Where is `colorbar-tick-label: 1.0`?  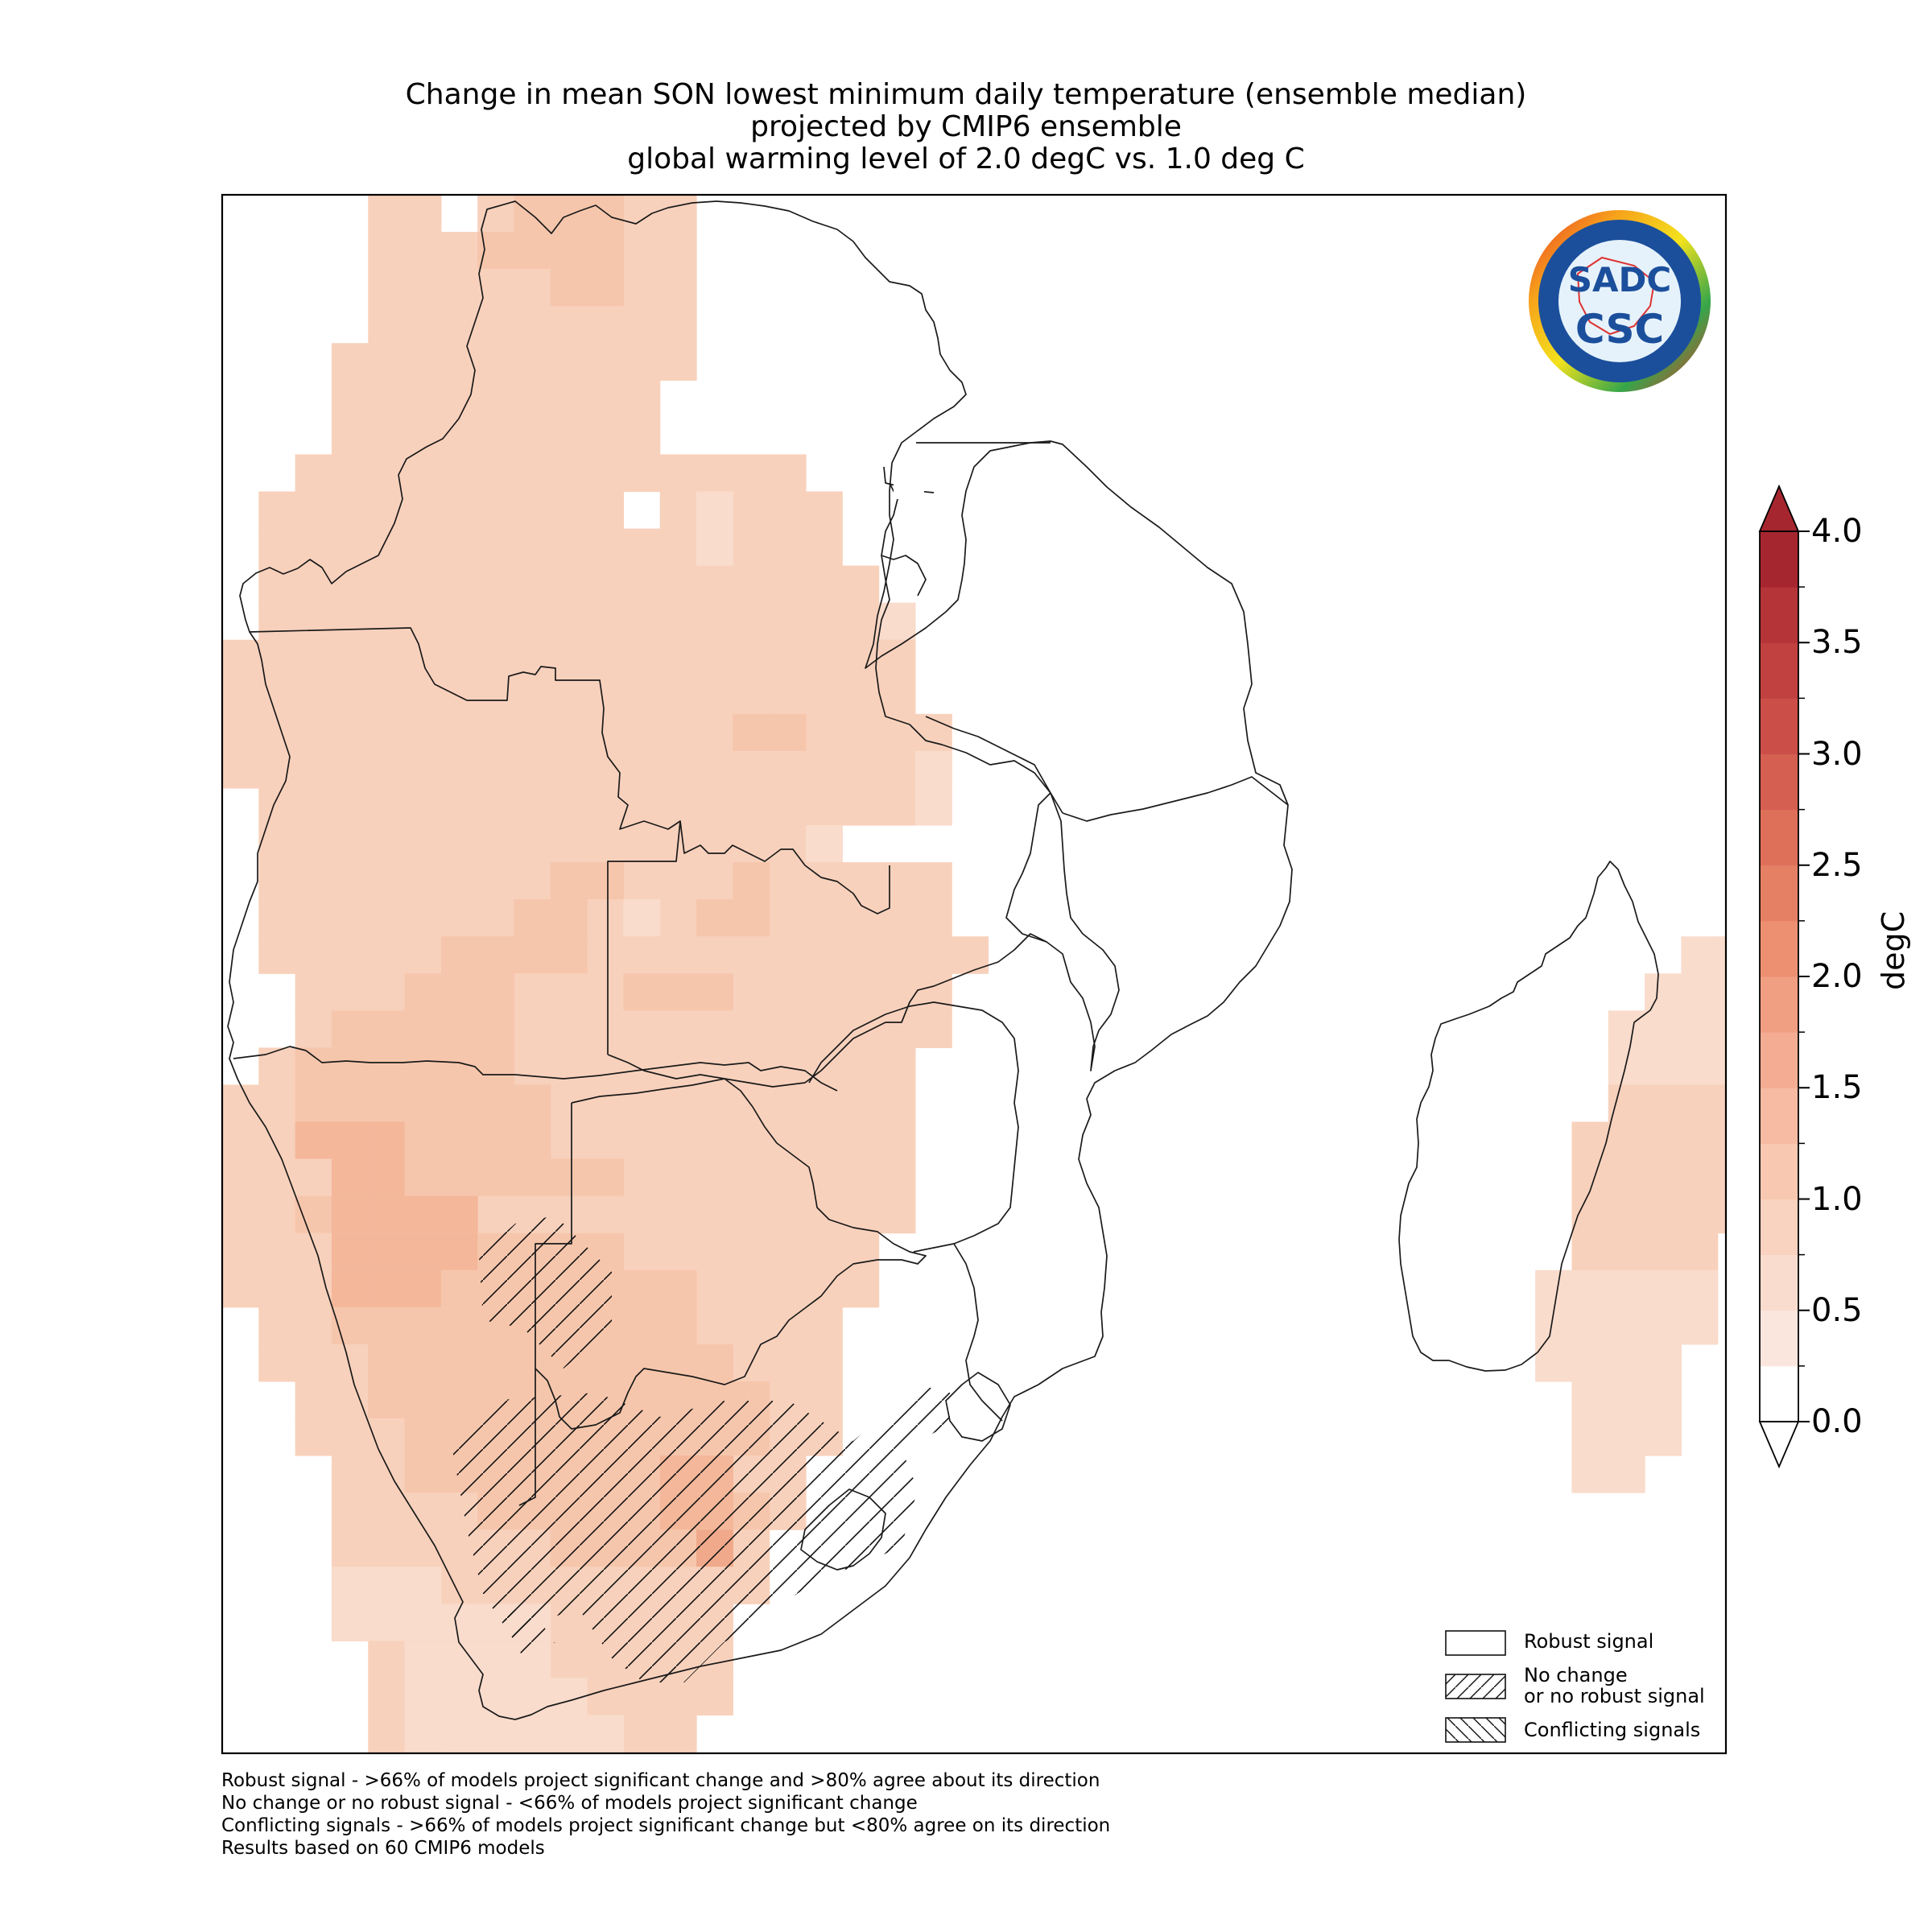 colorbar-tick-label: 1.0 is located at coordinates (1837, 1199).